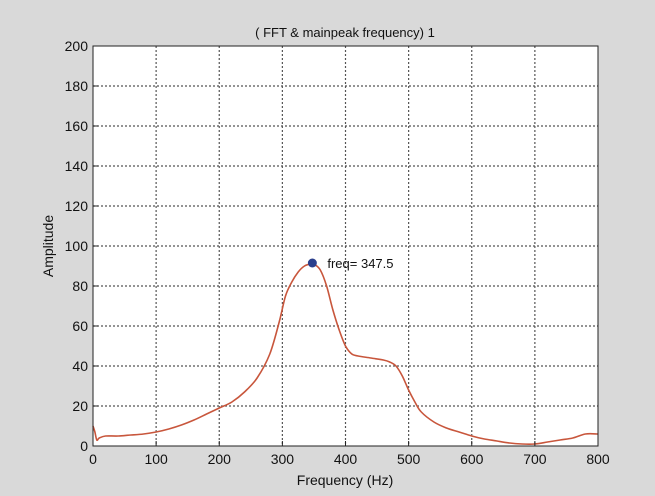 This screenshot has height=496, width=655. What do you see at coordinates (598, 459) in the screenshot?
I see `x-tick-label: 800` at bounding box center [598, 459].